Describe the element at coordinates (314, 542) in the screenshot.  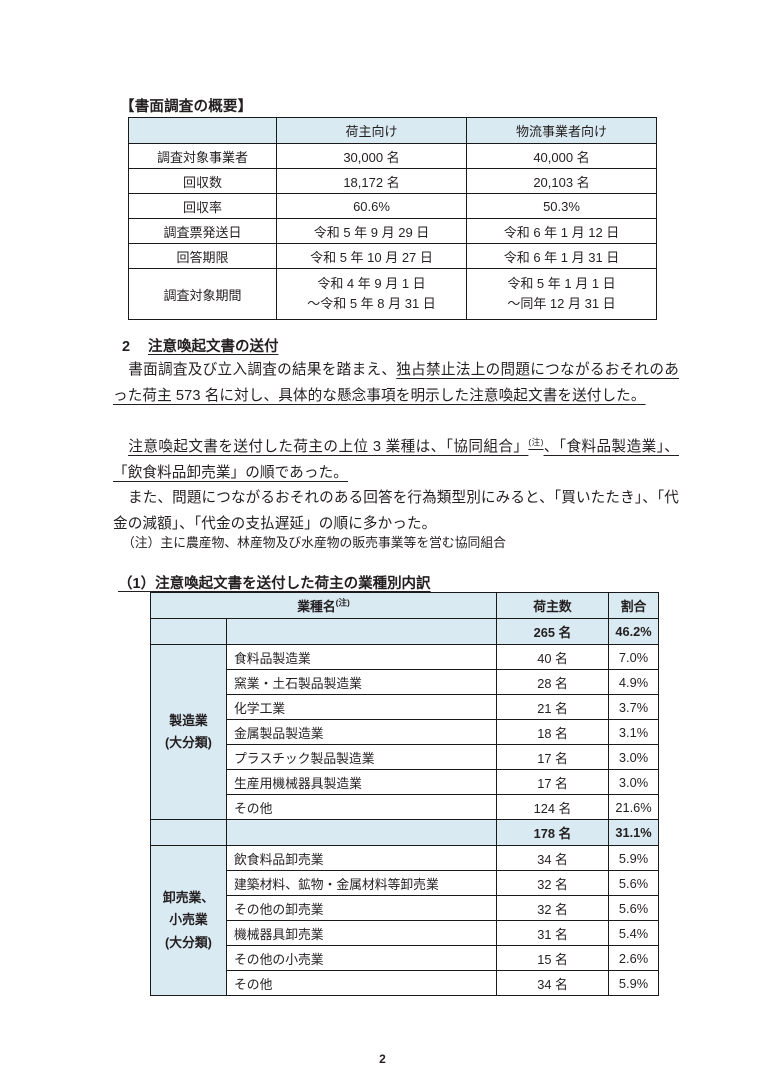
I see `section2-footnote: （注）主に農産物、林産物及び水産物の販売事業等を営む協同組合` at that location.